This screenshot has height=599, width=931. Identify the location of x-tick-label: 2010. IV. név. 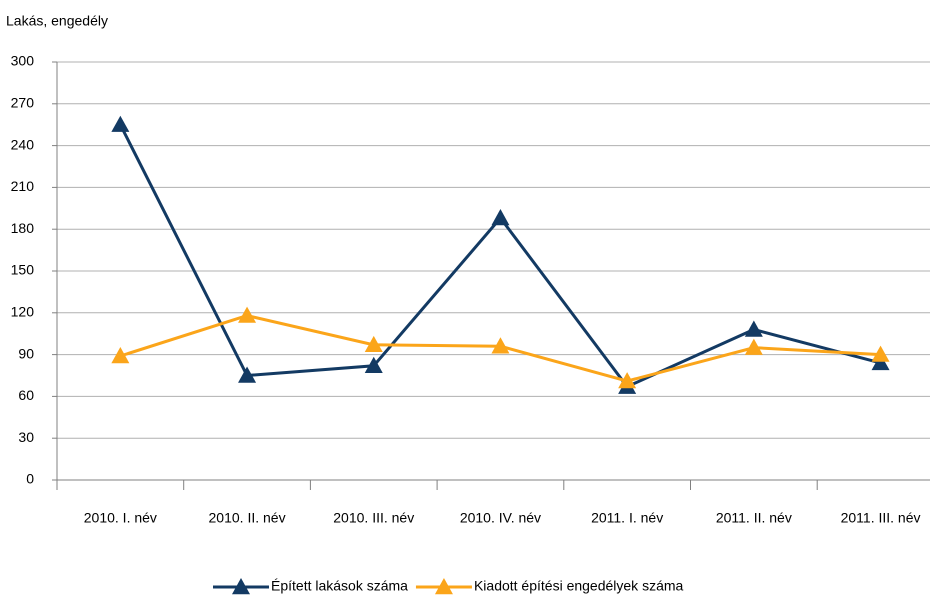
(500, 518).